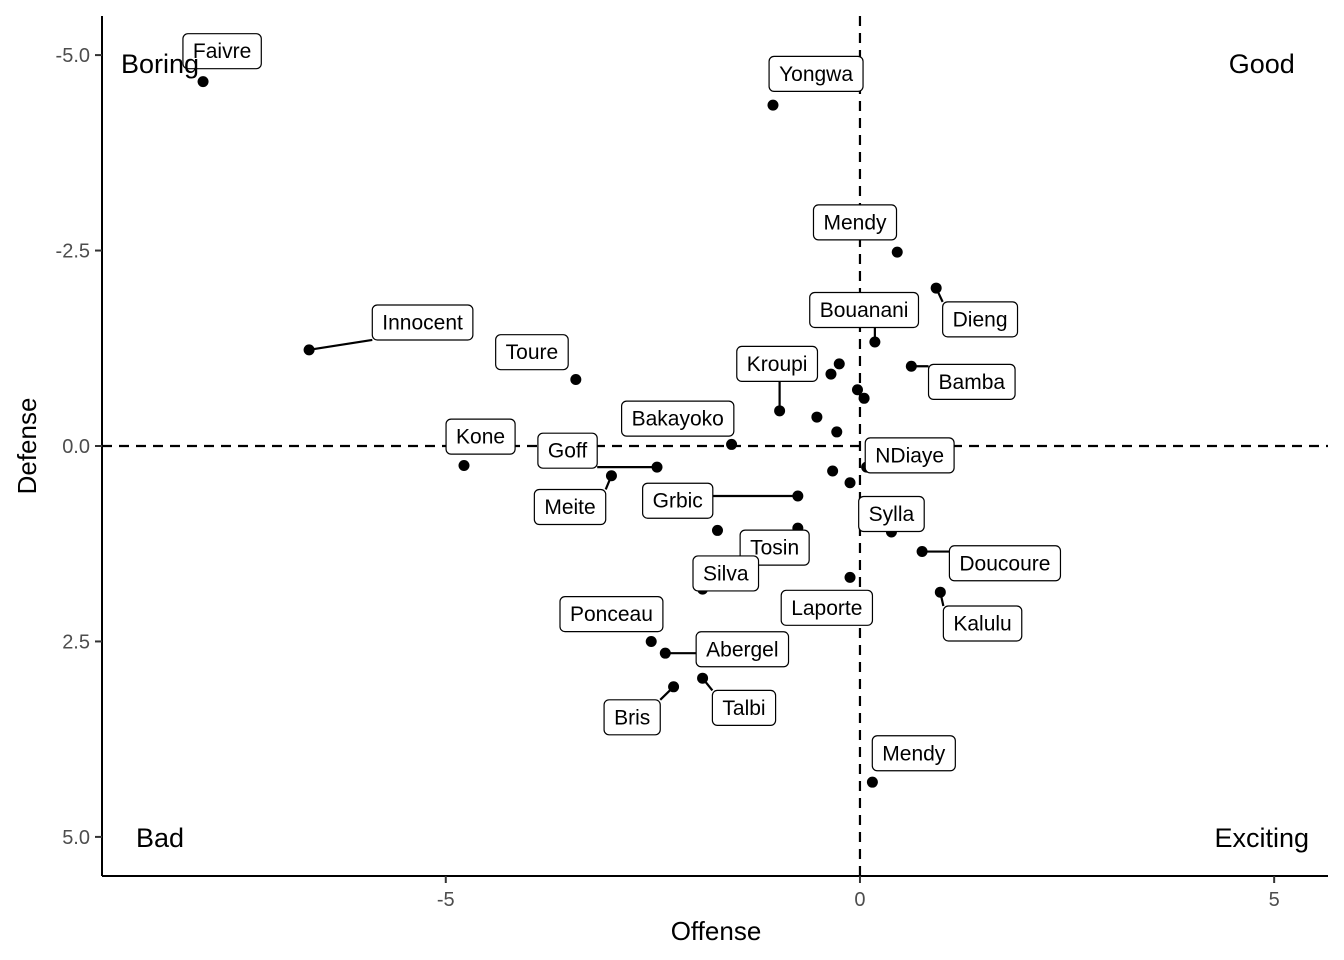 The image size is (1344, 960). I want to click on point-label-text: Bamba, so click(972, 382).